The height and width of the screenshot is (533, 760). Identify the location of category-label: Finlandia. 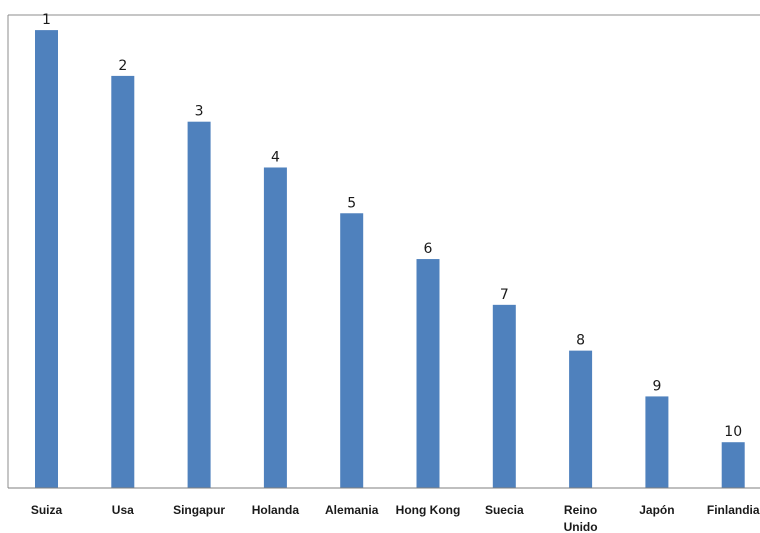
(733, 510).